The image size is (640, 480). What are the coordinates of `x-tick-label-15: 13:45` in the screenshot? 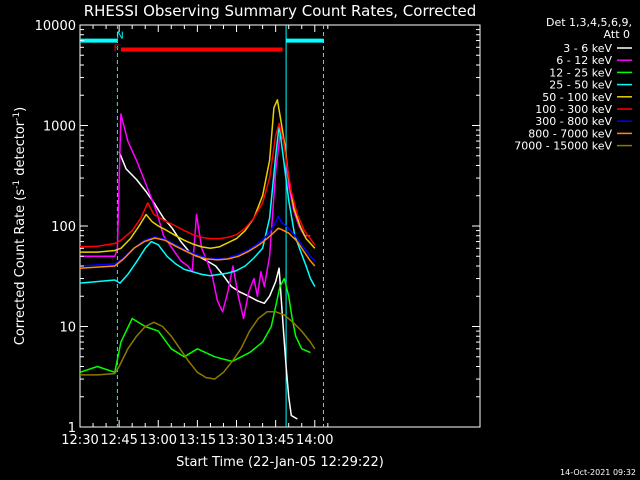 It's located at (275, 440).